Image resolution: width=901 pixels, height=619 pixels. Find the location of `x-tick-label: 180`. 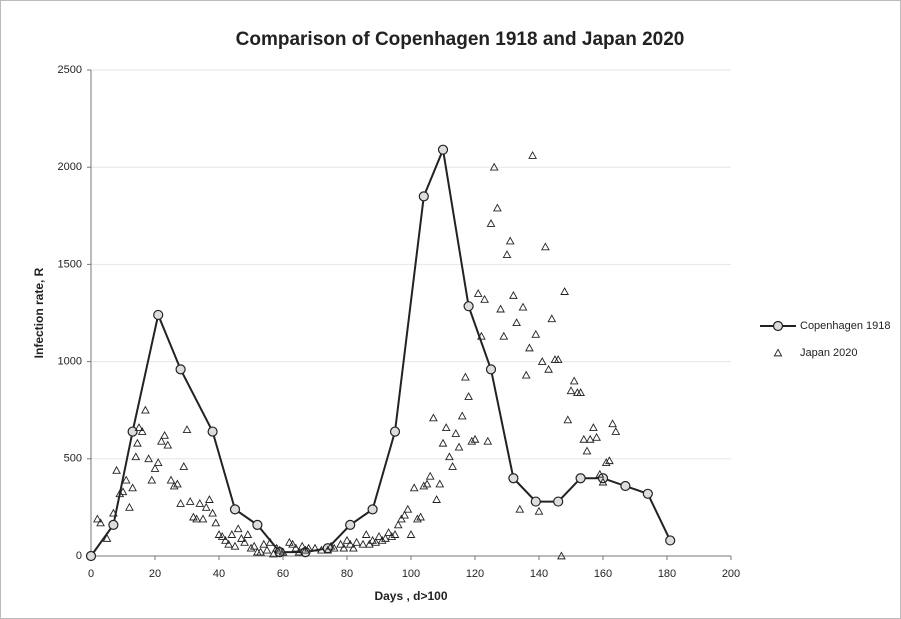

x-tick-label: 180 is located at coordinates (667, 574).